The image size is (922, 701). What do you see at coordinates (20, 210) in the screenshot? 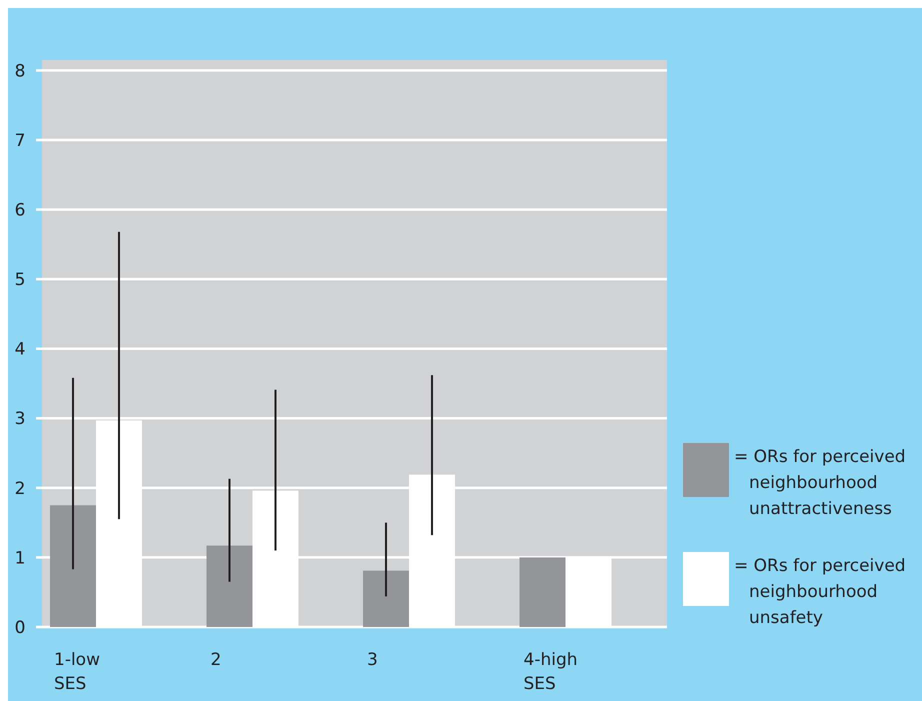
I see `y-tick-label: 6` at bounding box center [20, 210].